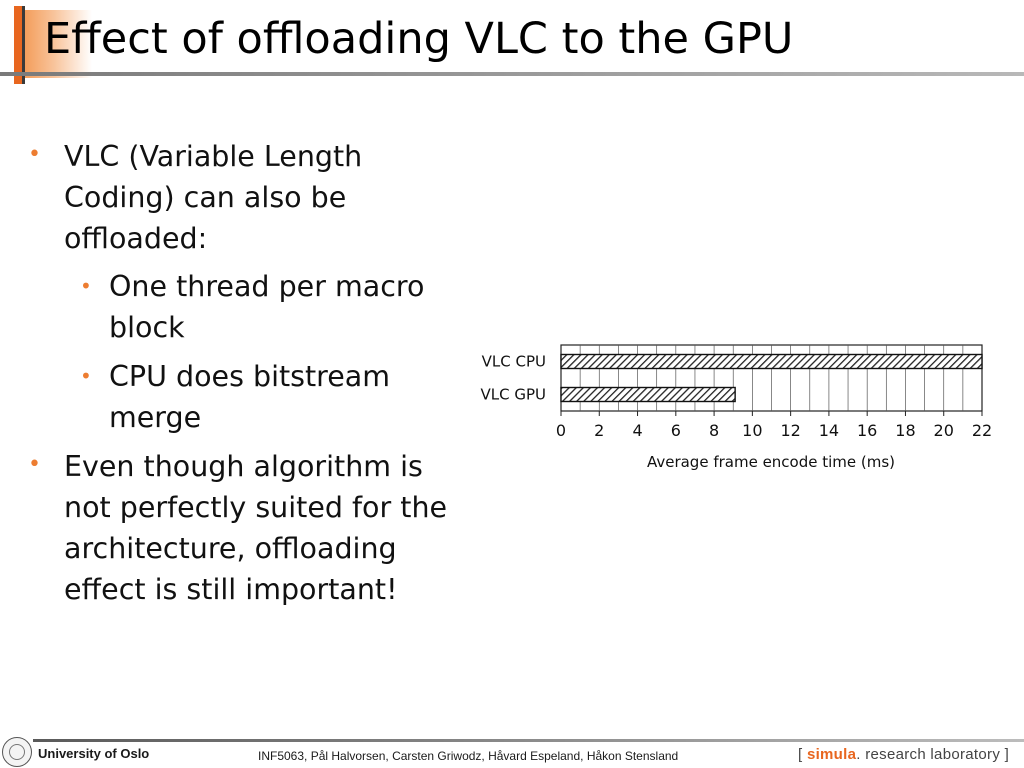 The height and width of the screenshot is (768, 1024). What do you see at coordinates (771, 378) in the screenshot?
I see `chart-bars` at bounding box center [771, 378].